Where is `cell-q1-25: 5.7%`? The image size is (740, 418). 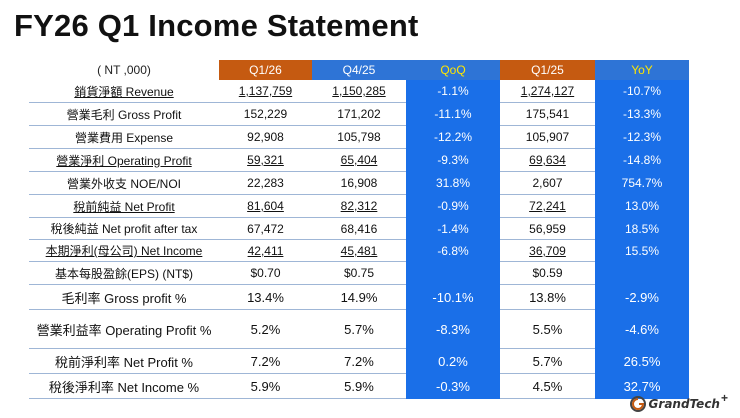 cell-q1-25: 5.7% is located at coordinates (547, 361).